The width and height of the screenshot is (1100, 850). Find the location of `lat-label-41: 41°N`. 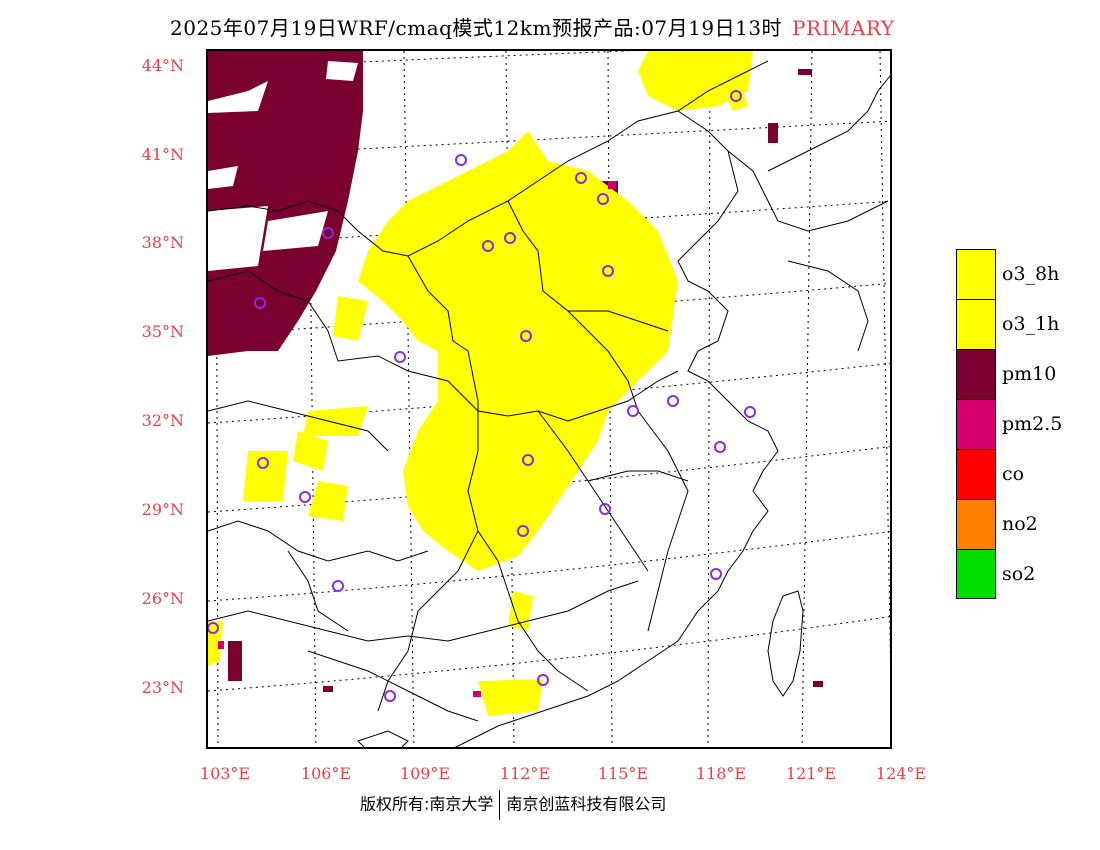

lat-label-41: 41°N is located at coordinates (162, 154).